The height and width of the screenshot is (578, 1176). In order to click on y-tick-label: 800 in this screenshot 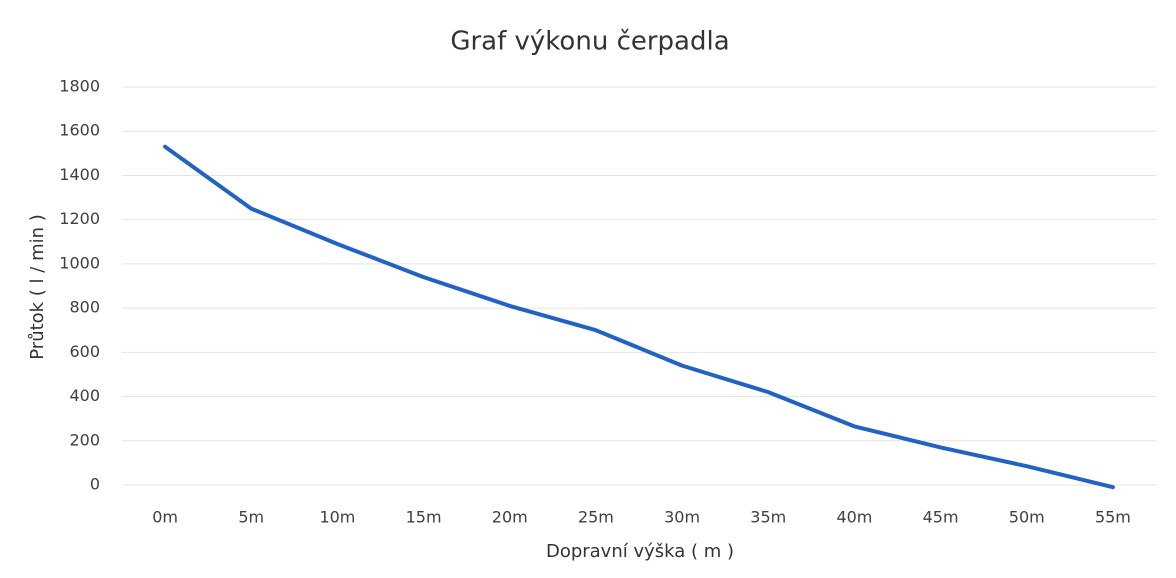, I will do `click(84, 307)`.